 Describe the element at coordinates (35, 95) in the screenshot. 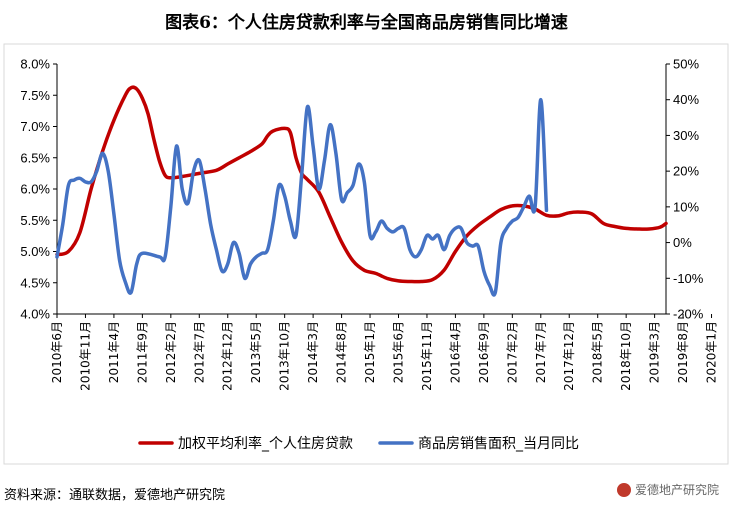

I see `y-left-tick-label: 7.5%` at that location.